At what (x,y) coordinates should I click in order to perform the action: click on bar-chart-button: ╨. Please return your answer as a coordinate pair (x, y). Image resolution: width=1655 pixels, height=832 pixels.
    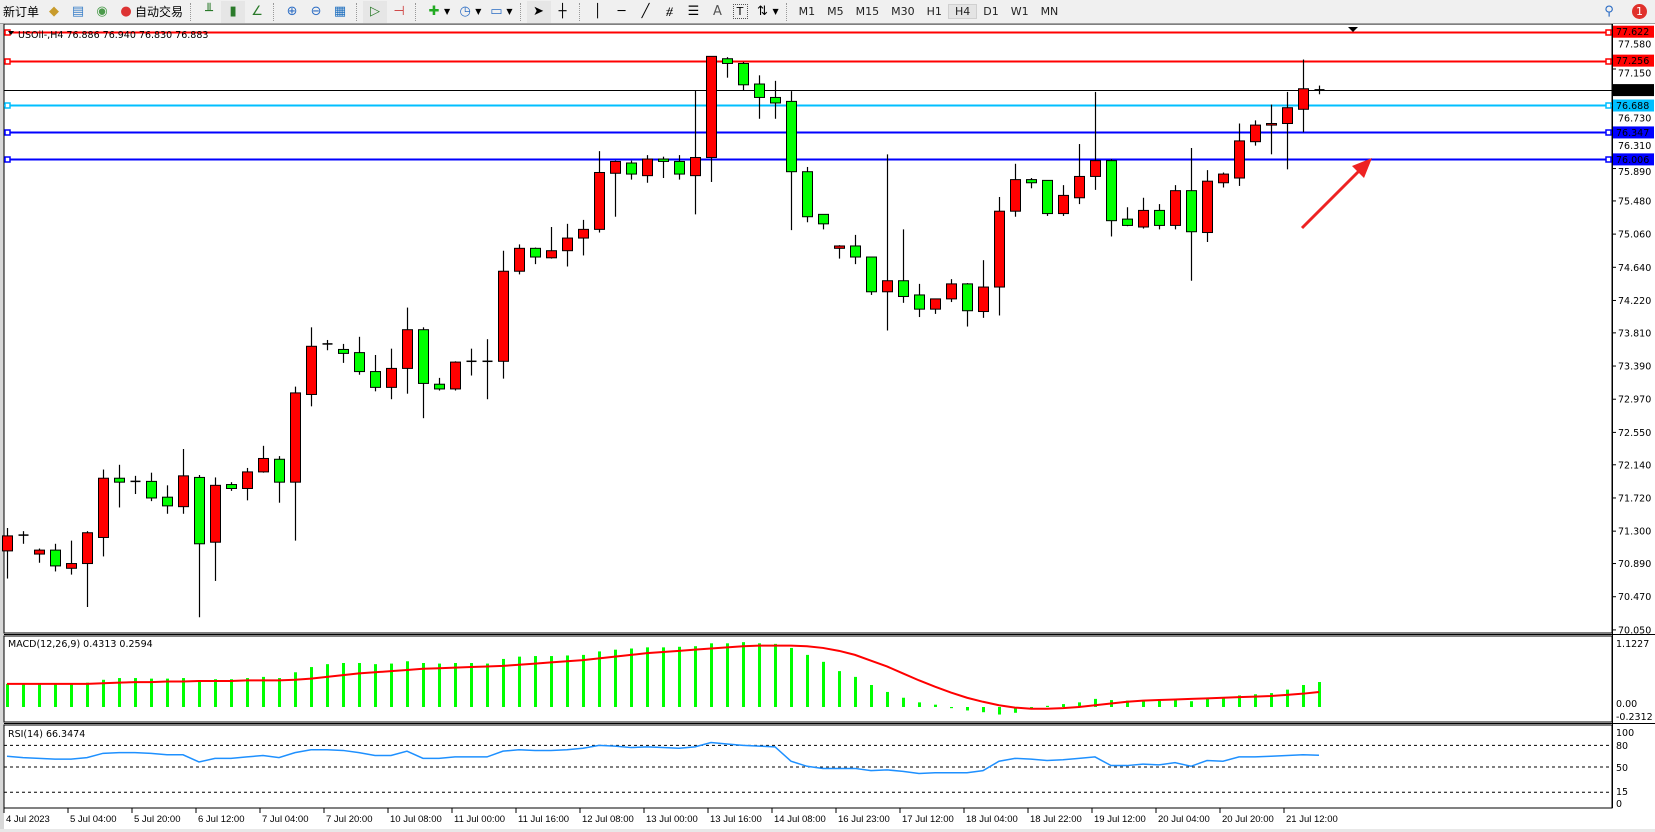
    Looking at the image, I should click on (209, 12).